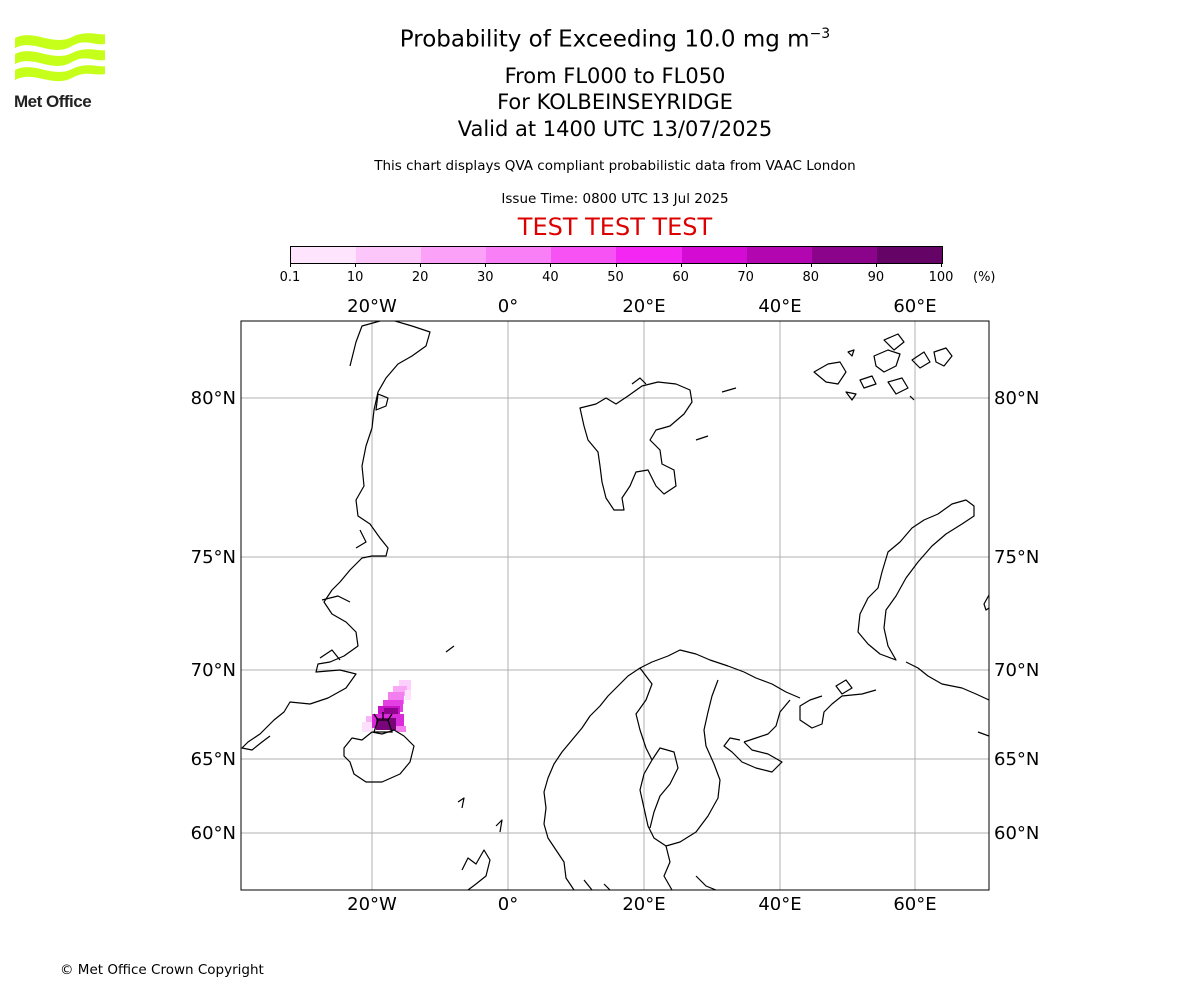  I want to click on svalbard-coast, so click(636, 446).